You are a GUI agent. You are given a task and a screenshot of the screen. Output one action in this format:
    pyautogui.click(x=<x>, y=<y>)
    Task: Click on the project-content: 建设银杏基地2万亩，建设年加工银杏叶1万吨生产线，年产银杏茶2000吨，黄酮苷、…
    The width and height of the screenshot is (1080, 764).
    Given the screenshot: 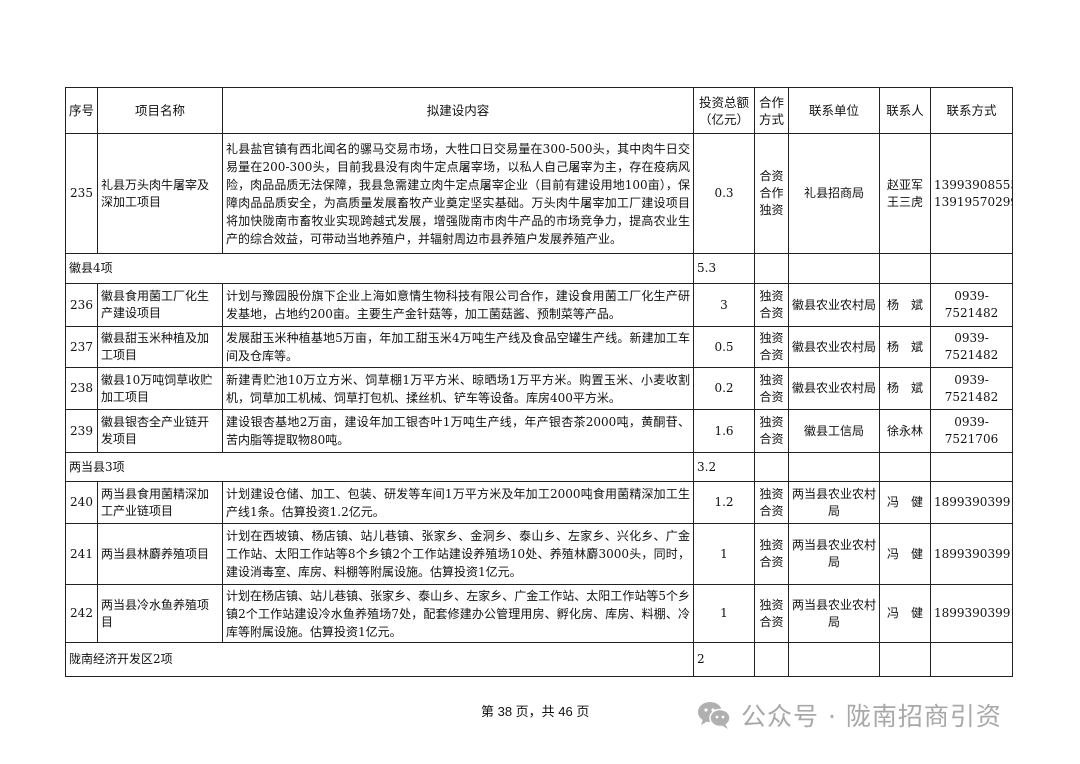 What is the action you would take?
    pyautogui.click(x=458, y=431)
    